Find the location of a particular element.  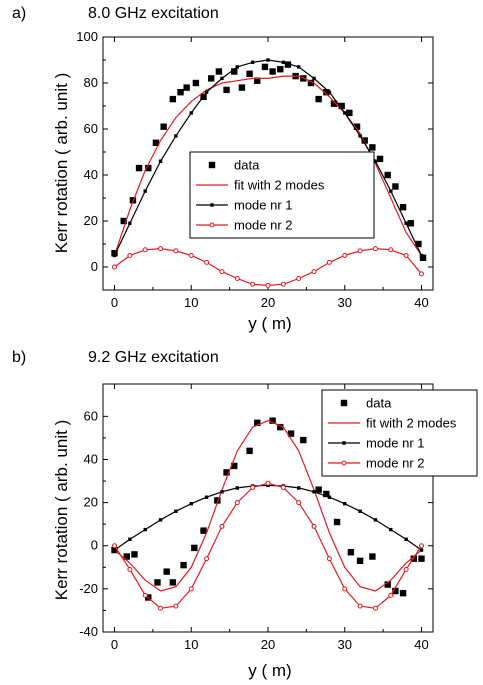

x-tick-label: 10 is located at coordinates (191, 644).